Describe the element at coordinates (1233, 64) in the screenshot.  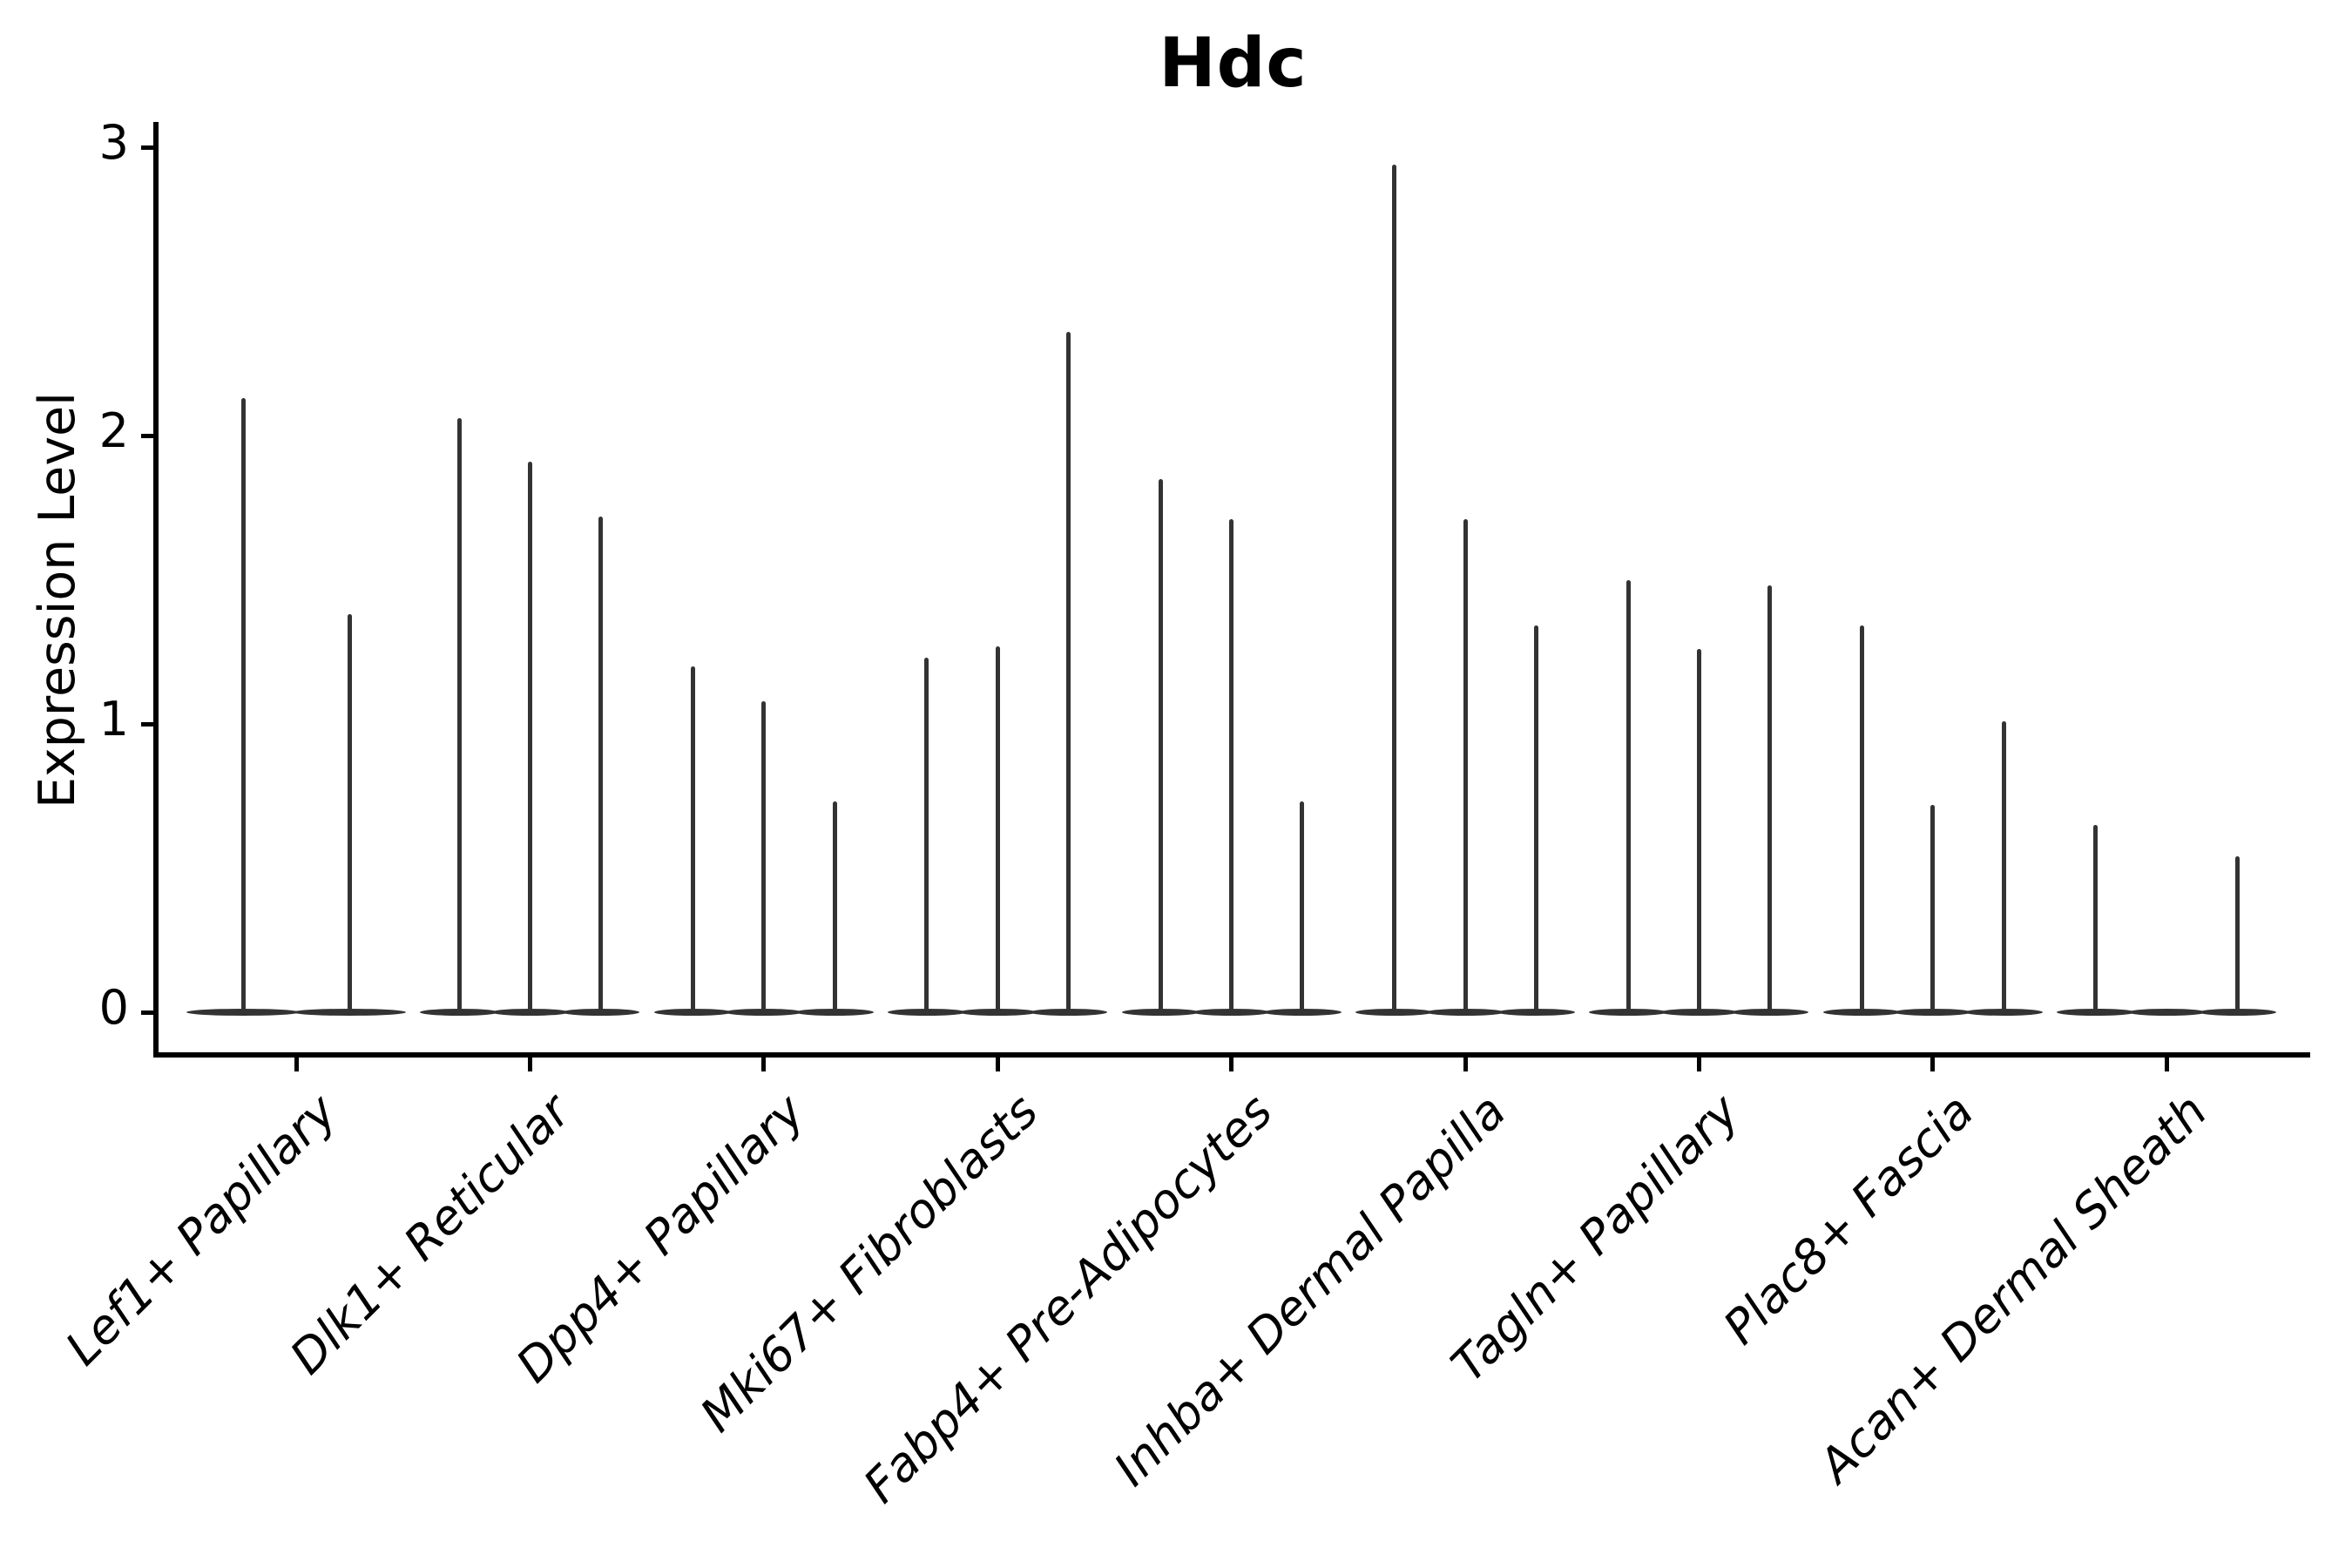
I see `chart-title: Hdc` at that location.